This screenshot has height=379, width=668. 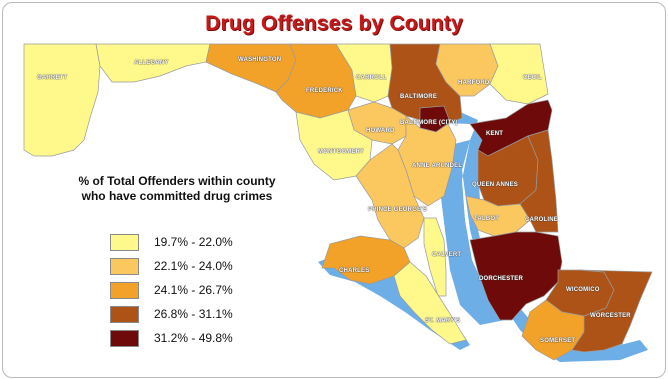 I want to click on county-label-frederick: FREDERICK, so click(x=324, y=91).